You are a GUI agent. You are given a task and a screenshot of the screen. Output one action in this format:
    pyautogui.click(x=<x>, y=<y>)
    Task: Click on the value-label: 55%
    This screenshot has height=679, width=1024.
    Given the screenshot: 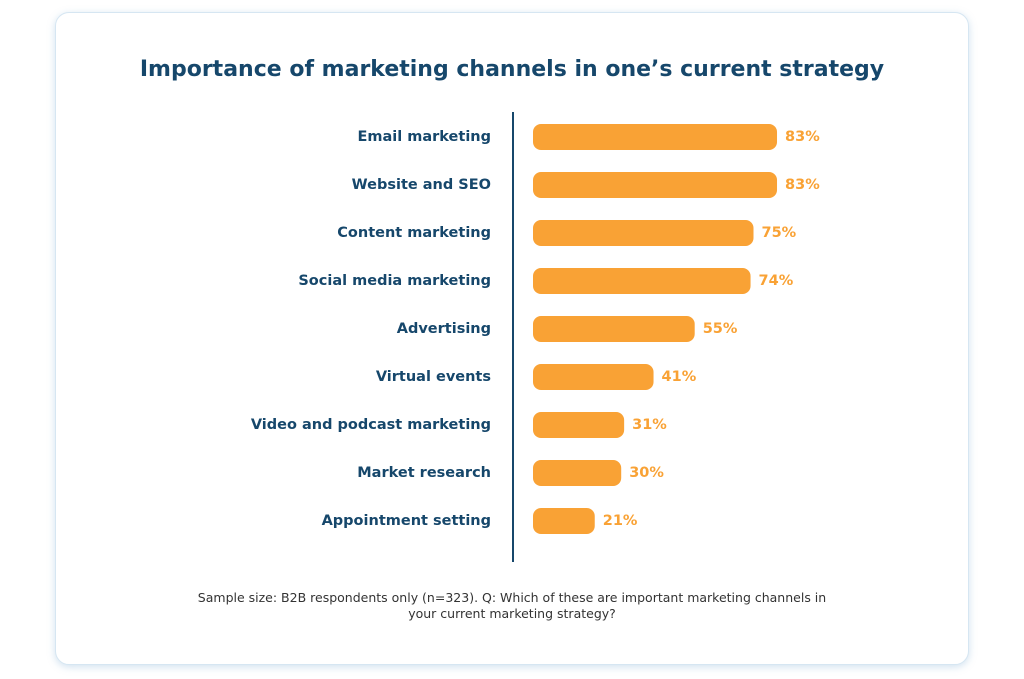 What is the action you would take?
    pyautogui.click(x=720, y=329)
    